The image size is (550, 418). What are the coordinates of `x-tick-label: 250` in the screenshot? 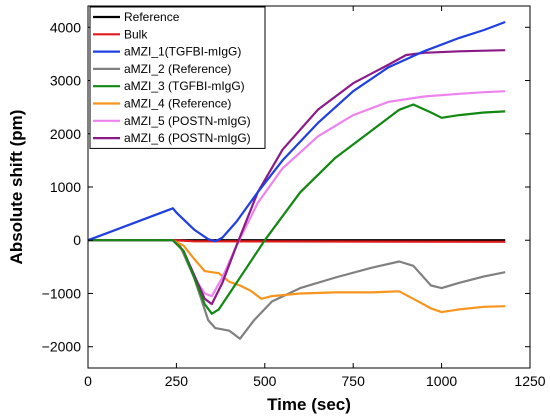 It's located at (177, 381).